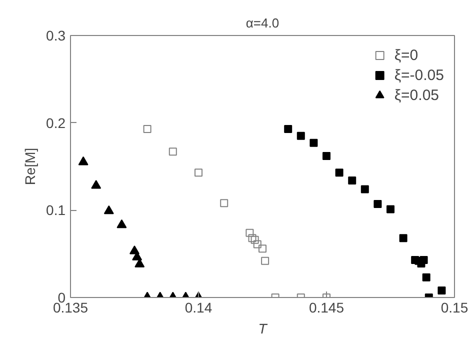  I want to click on x-tick-label: 0.145, so click(326, 308).